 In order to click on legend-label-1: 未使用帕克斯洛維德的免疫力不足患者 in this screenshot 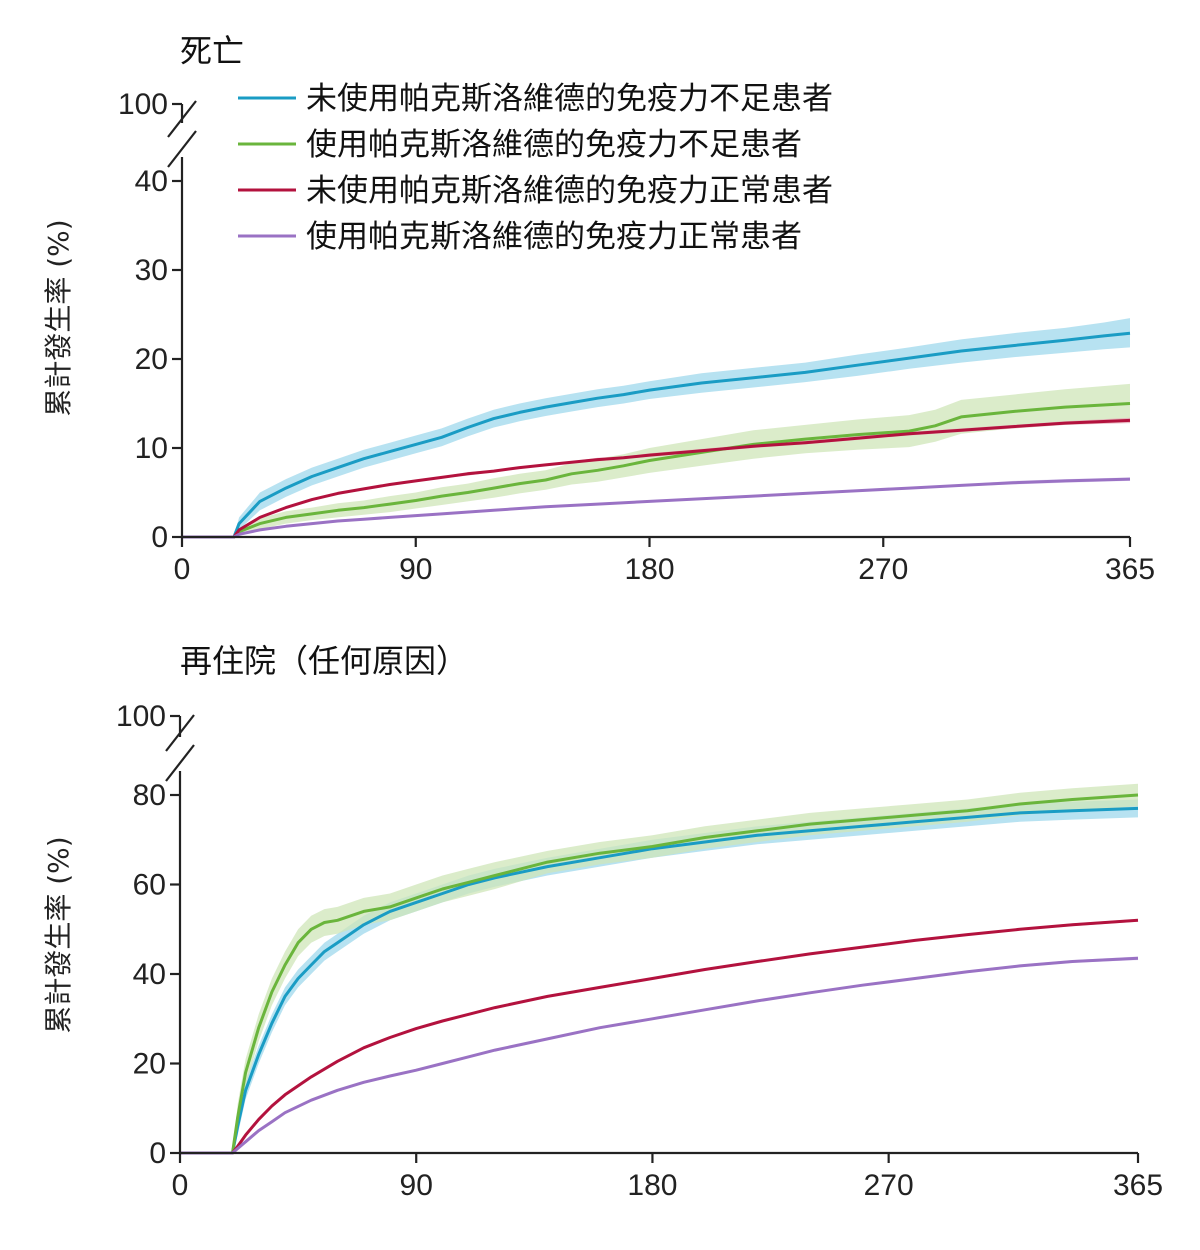, I will do `click(569, 99)`.